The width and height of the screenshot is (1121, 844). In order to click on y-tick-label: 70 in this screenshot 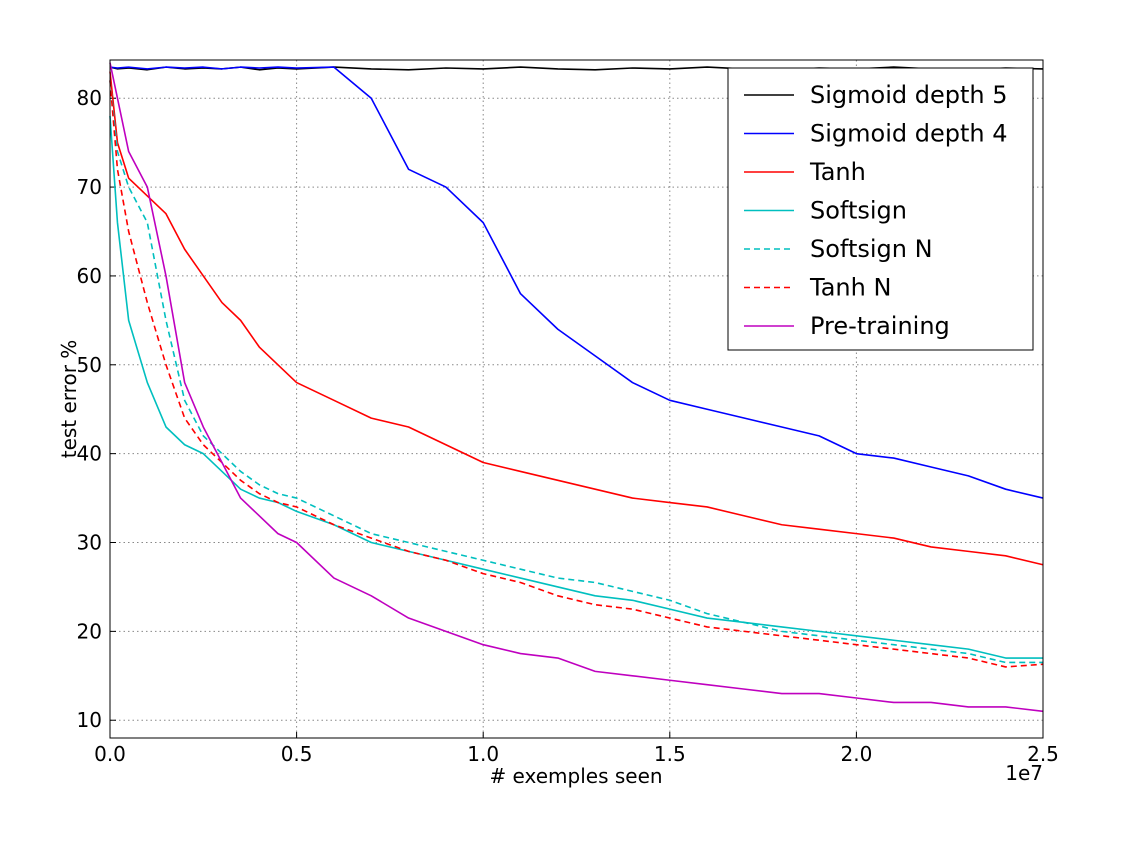, I will do `click(89, 187)`.